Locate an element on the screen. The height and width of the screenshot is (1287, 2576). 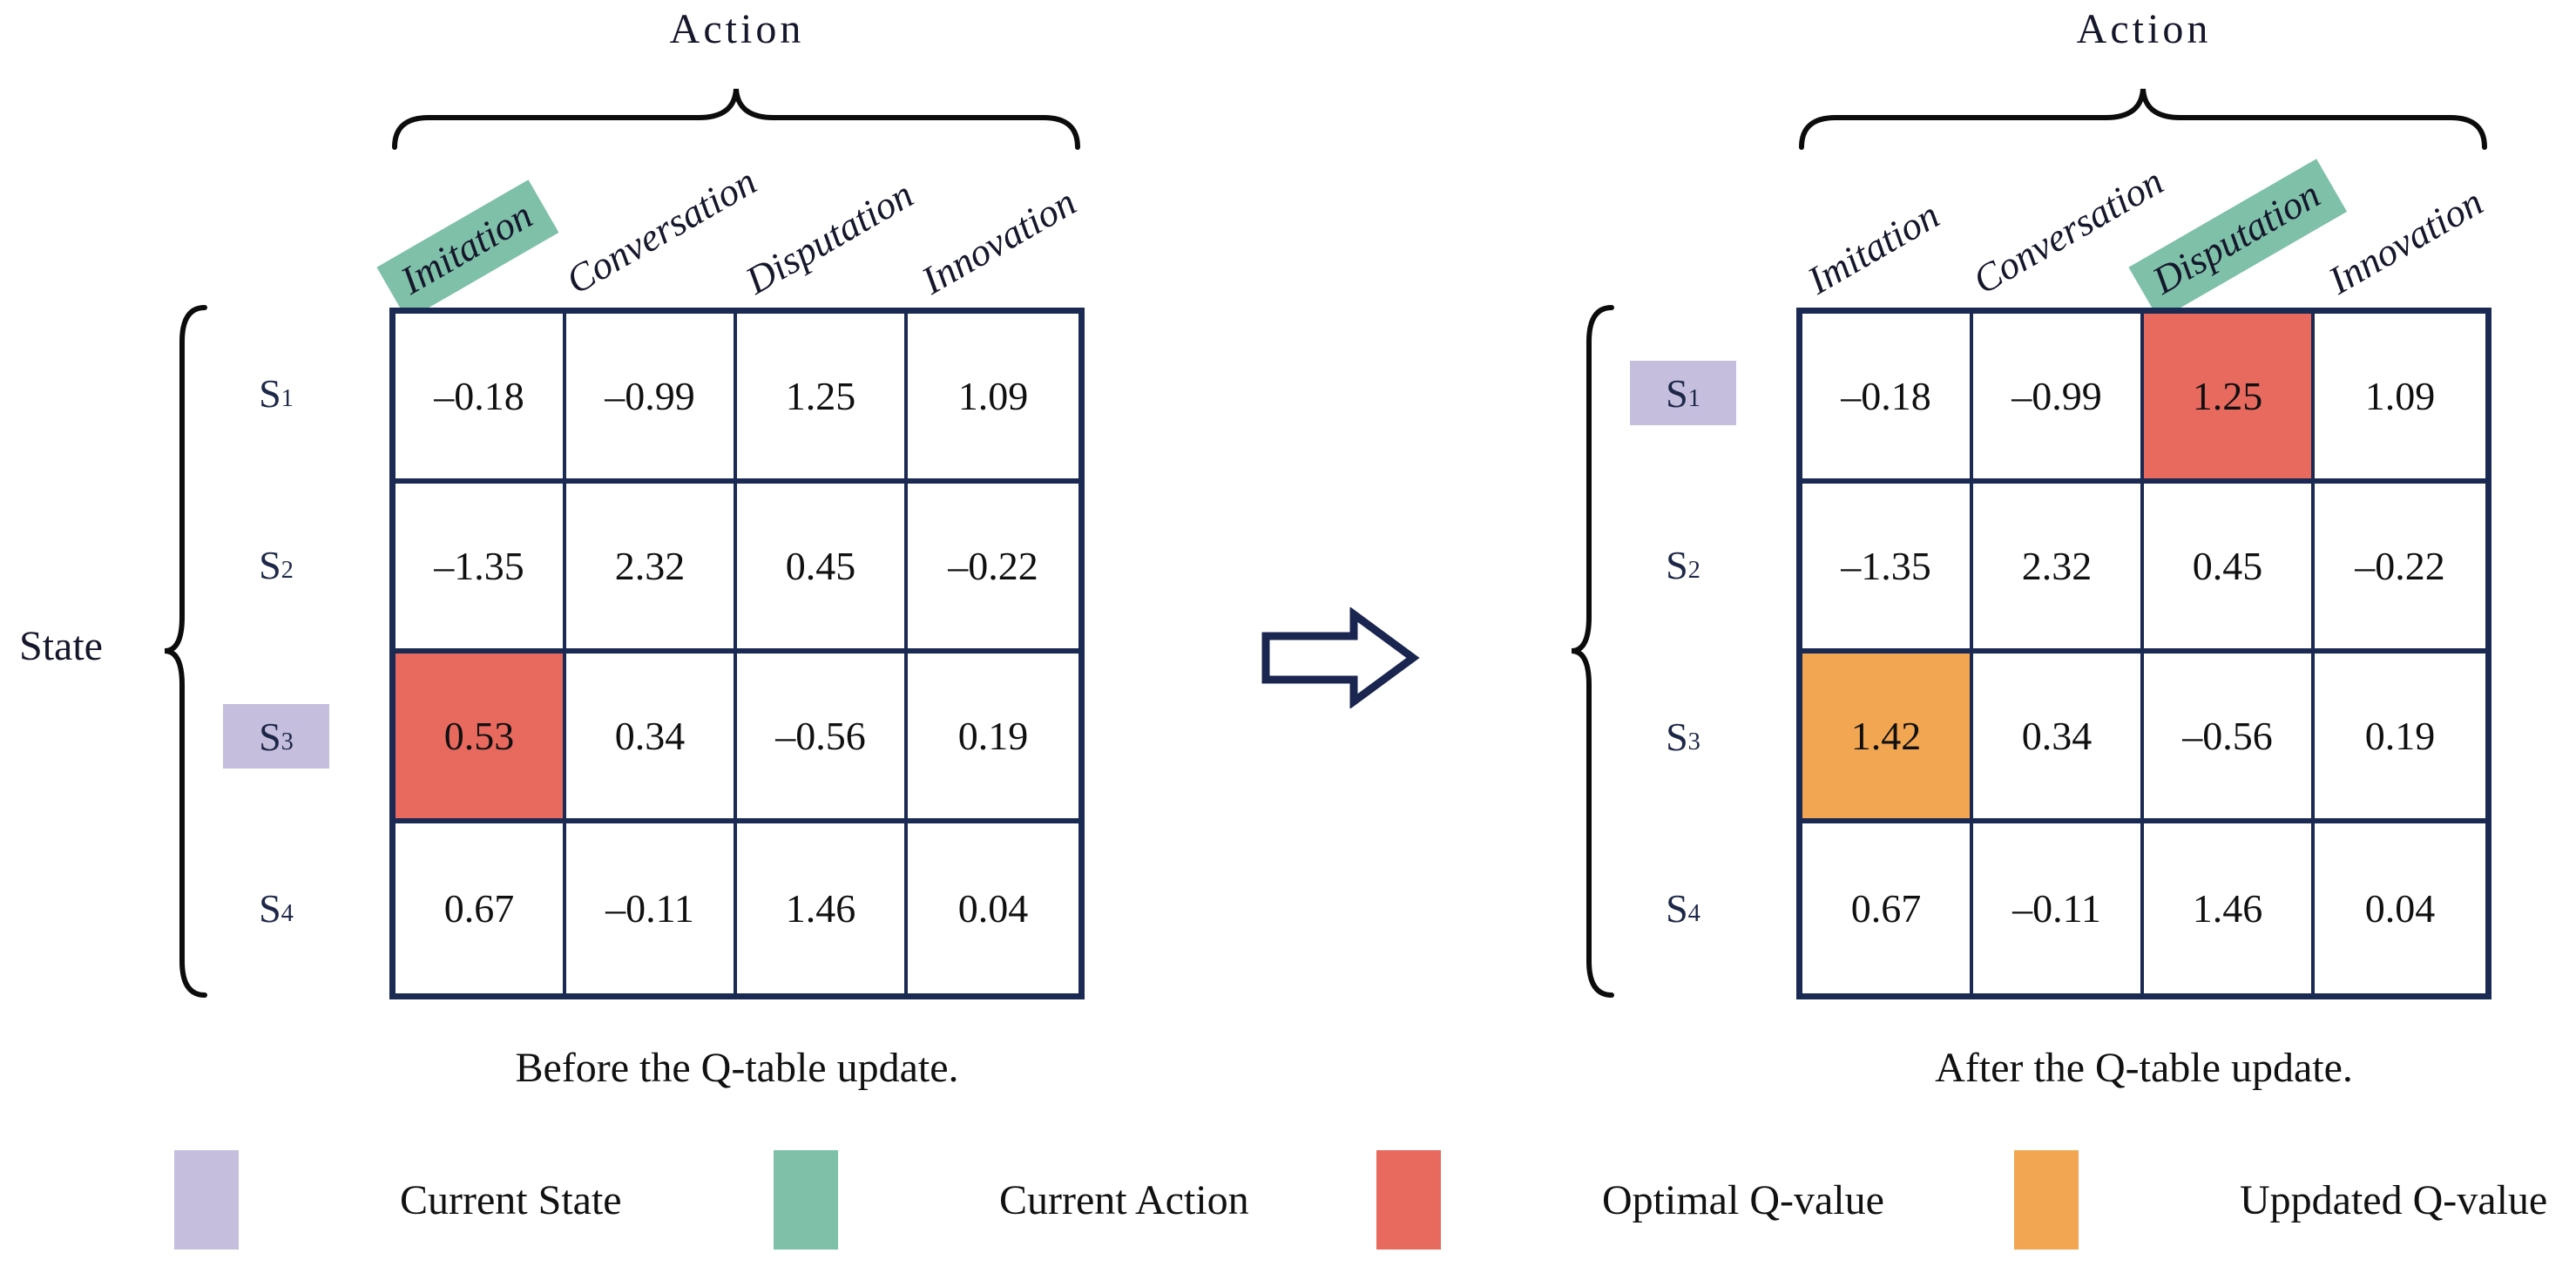
legend-label: Current State is located at coordinates (511, 1199).